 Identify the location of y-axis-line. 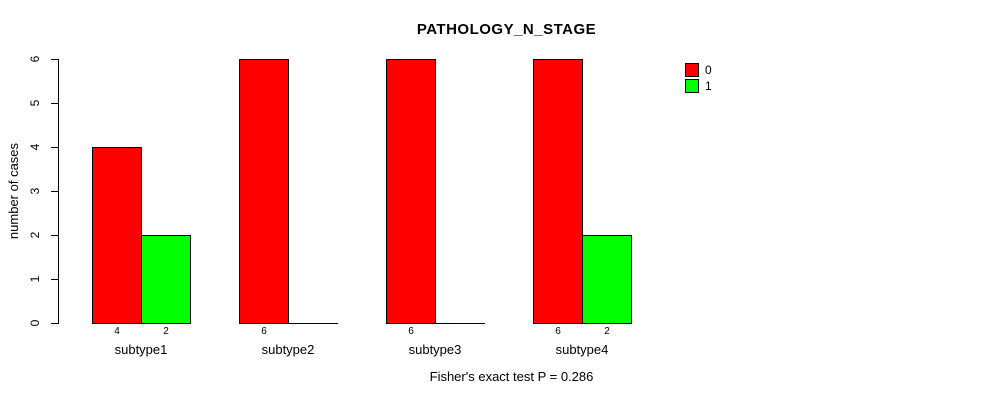
(58, 191).